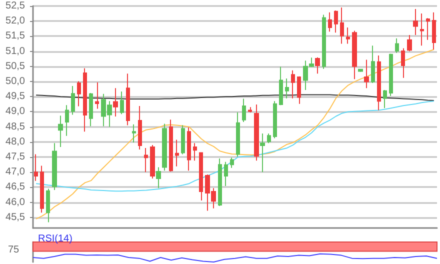 The height and width of the screenshot is (264, 440). Describe the element at coordinates (16, 172) in the screenshot. I see `y-tick-label: 47,0` at that location.